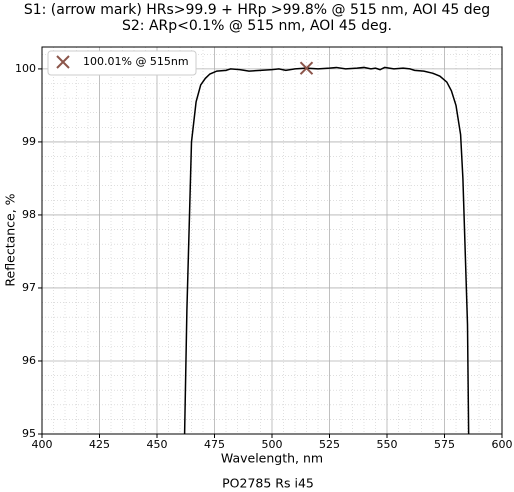 This screenshot has width=514, height=492. What do you see at coordinates (29, 287) in the screenshot?
I see `y-tick-label: 97` at bounding box center [29, 287].